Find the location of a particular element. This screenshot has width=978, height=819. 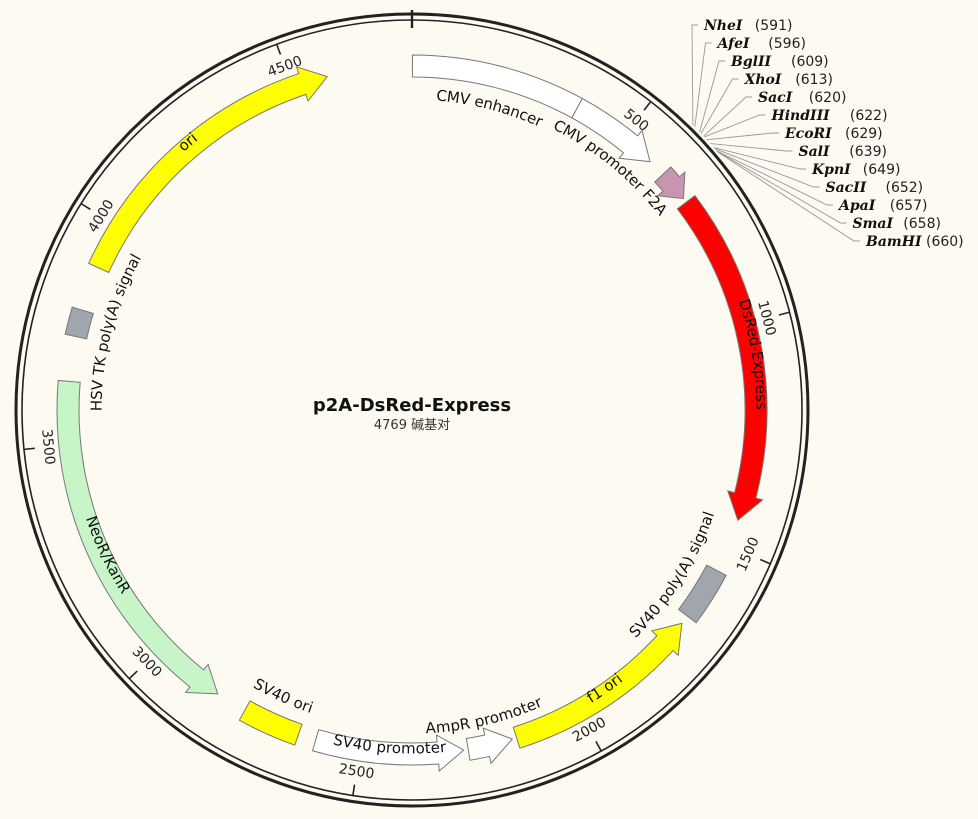

enzyme-connector-sali is located at coordinates (751, 147).